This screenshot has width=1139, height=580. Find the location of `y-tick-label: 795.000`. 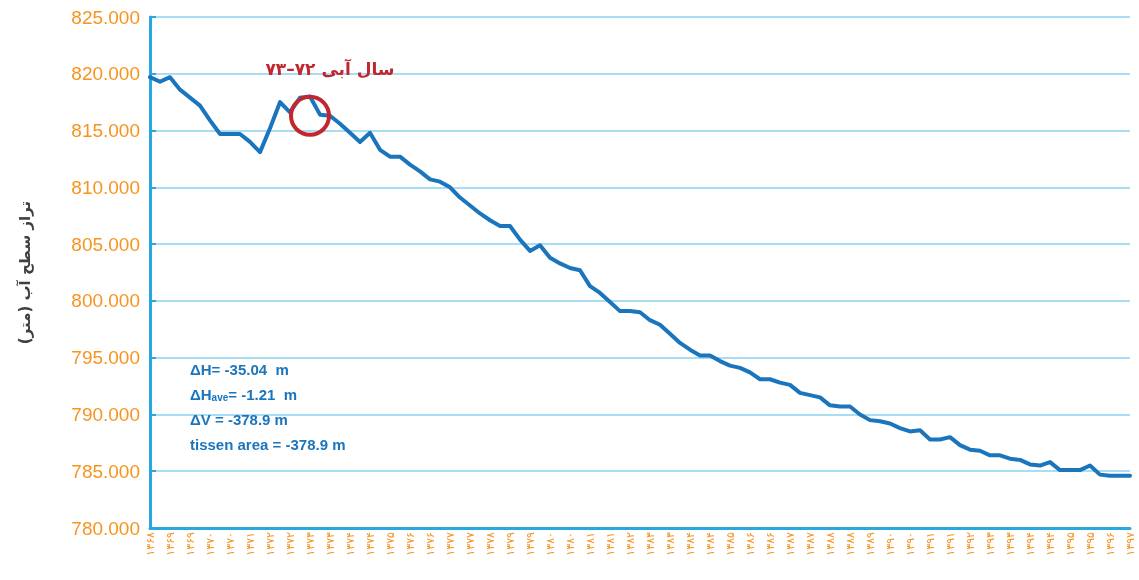

y-tick-label: 795.000 is located at coordinates (105, 358).